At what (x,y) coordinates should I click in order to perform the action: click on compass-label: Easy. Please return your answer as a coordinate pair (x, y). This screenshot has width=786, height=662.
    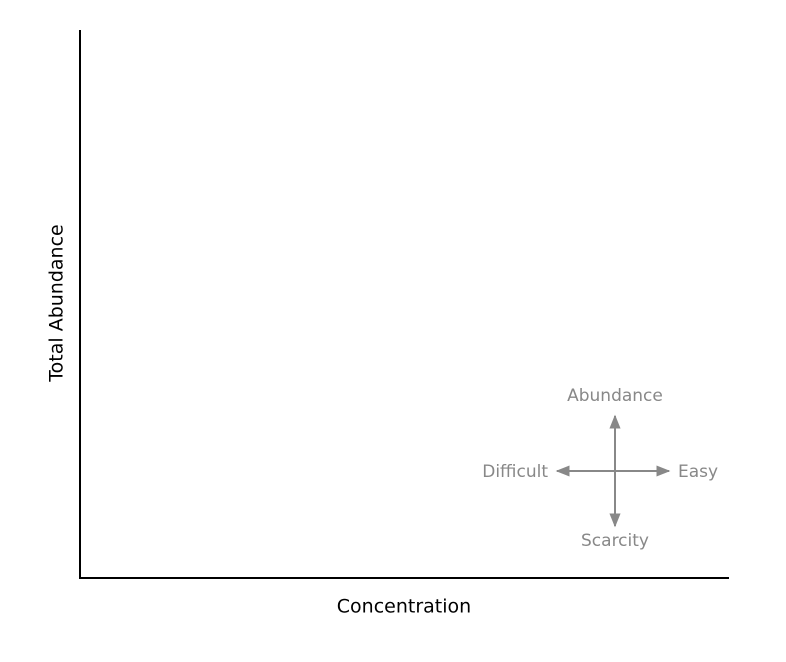
    Looking at the image, I should click on (698, 472).